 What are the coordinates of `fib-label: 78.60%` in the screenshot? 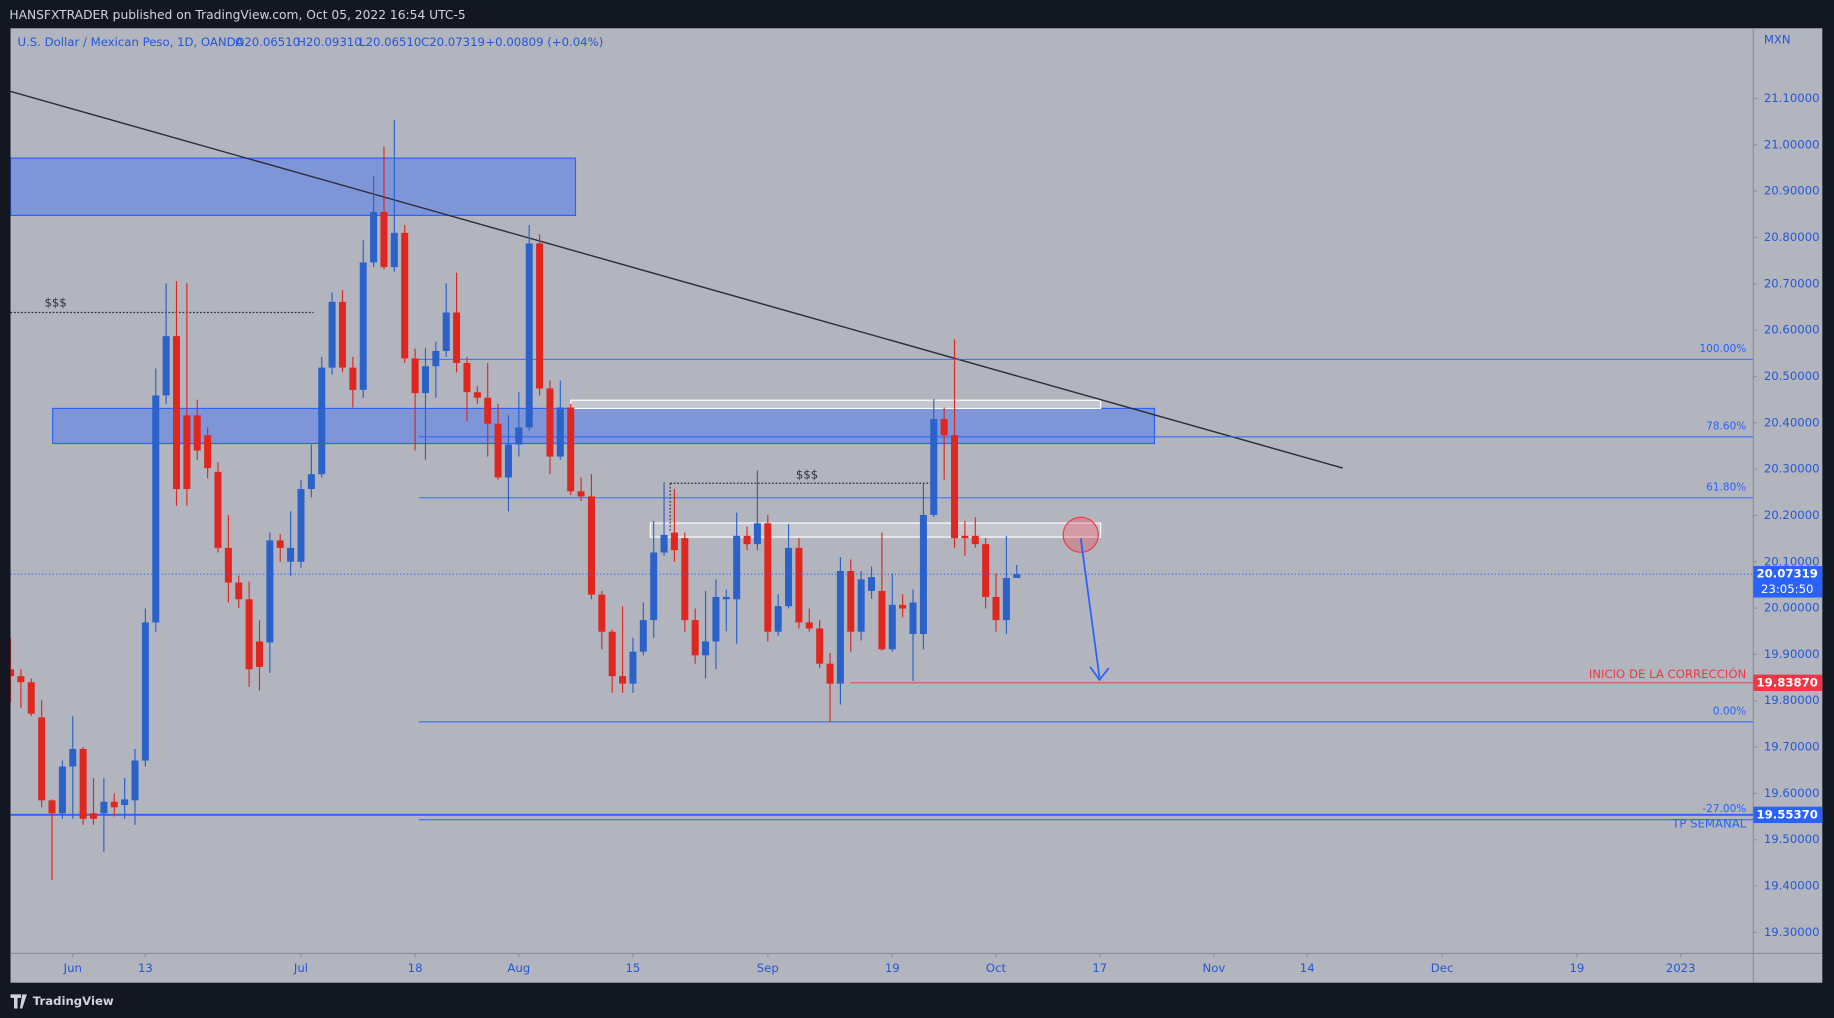 It's located at (1726, 426).